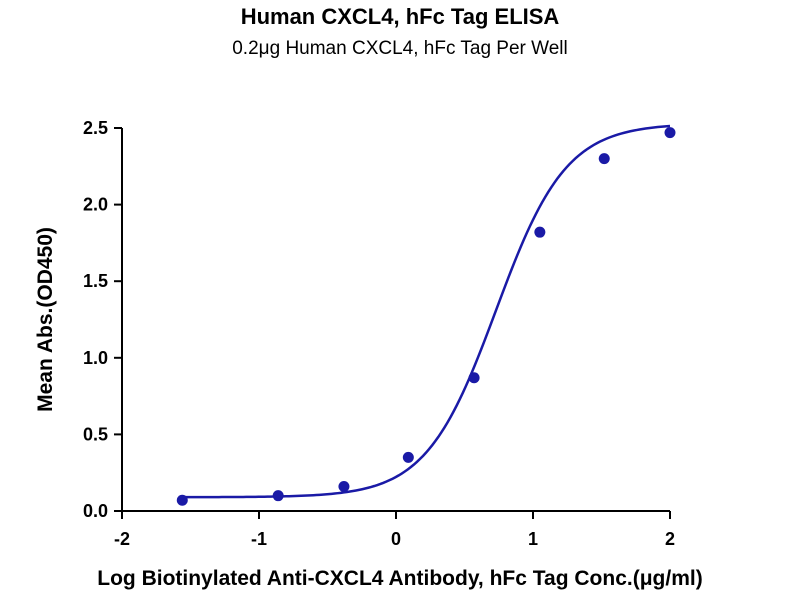 The image size is (800, 600). What do you see at coordinates (122, 539) in the screenshot?
I see `x-tick-label: -2` at bounding box center [122, 539].